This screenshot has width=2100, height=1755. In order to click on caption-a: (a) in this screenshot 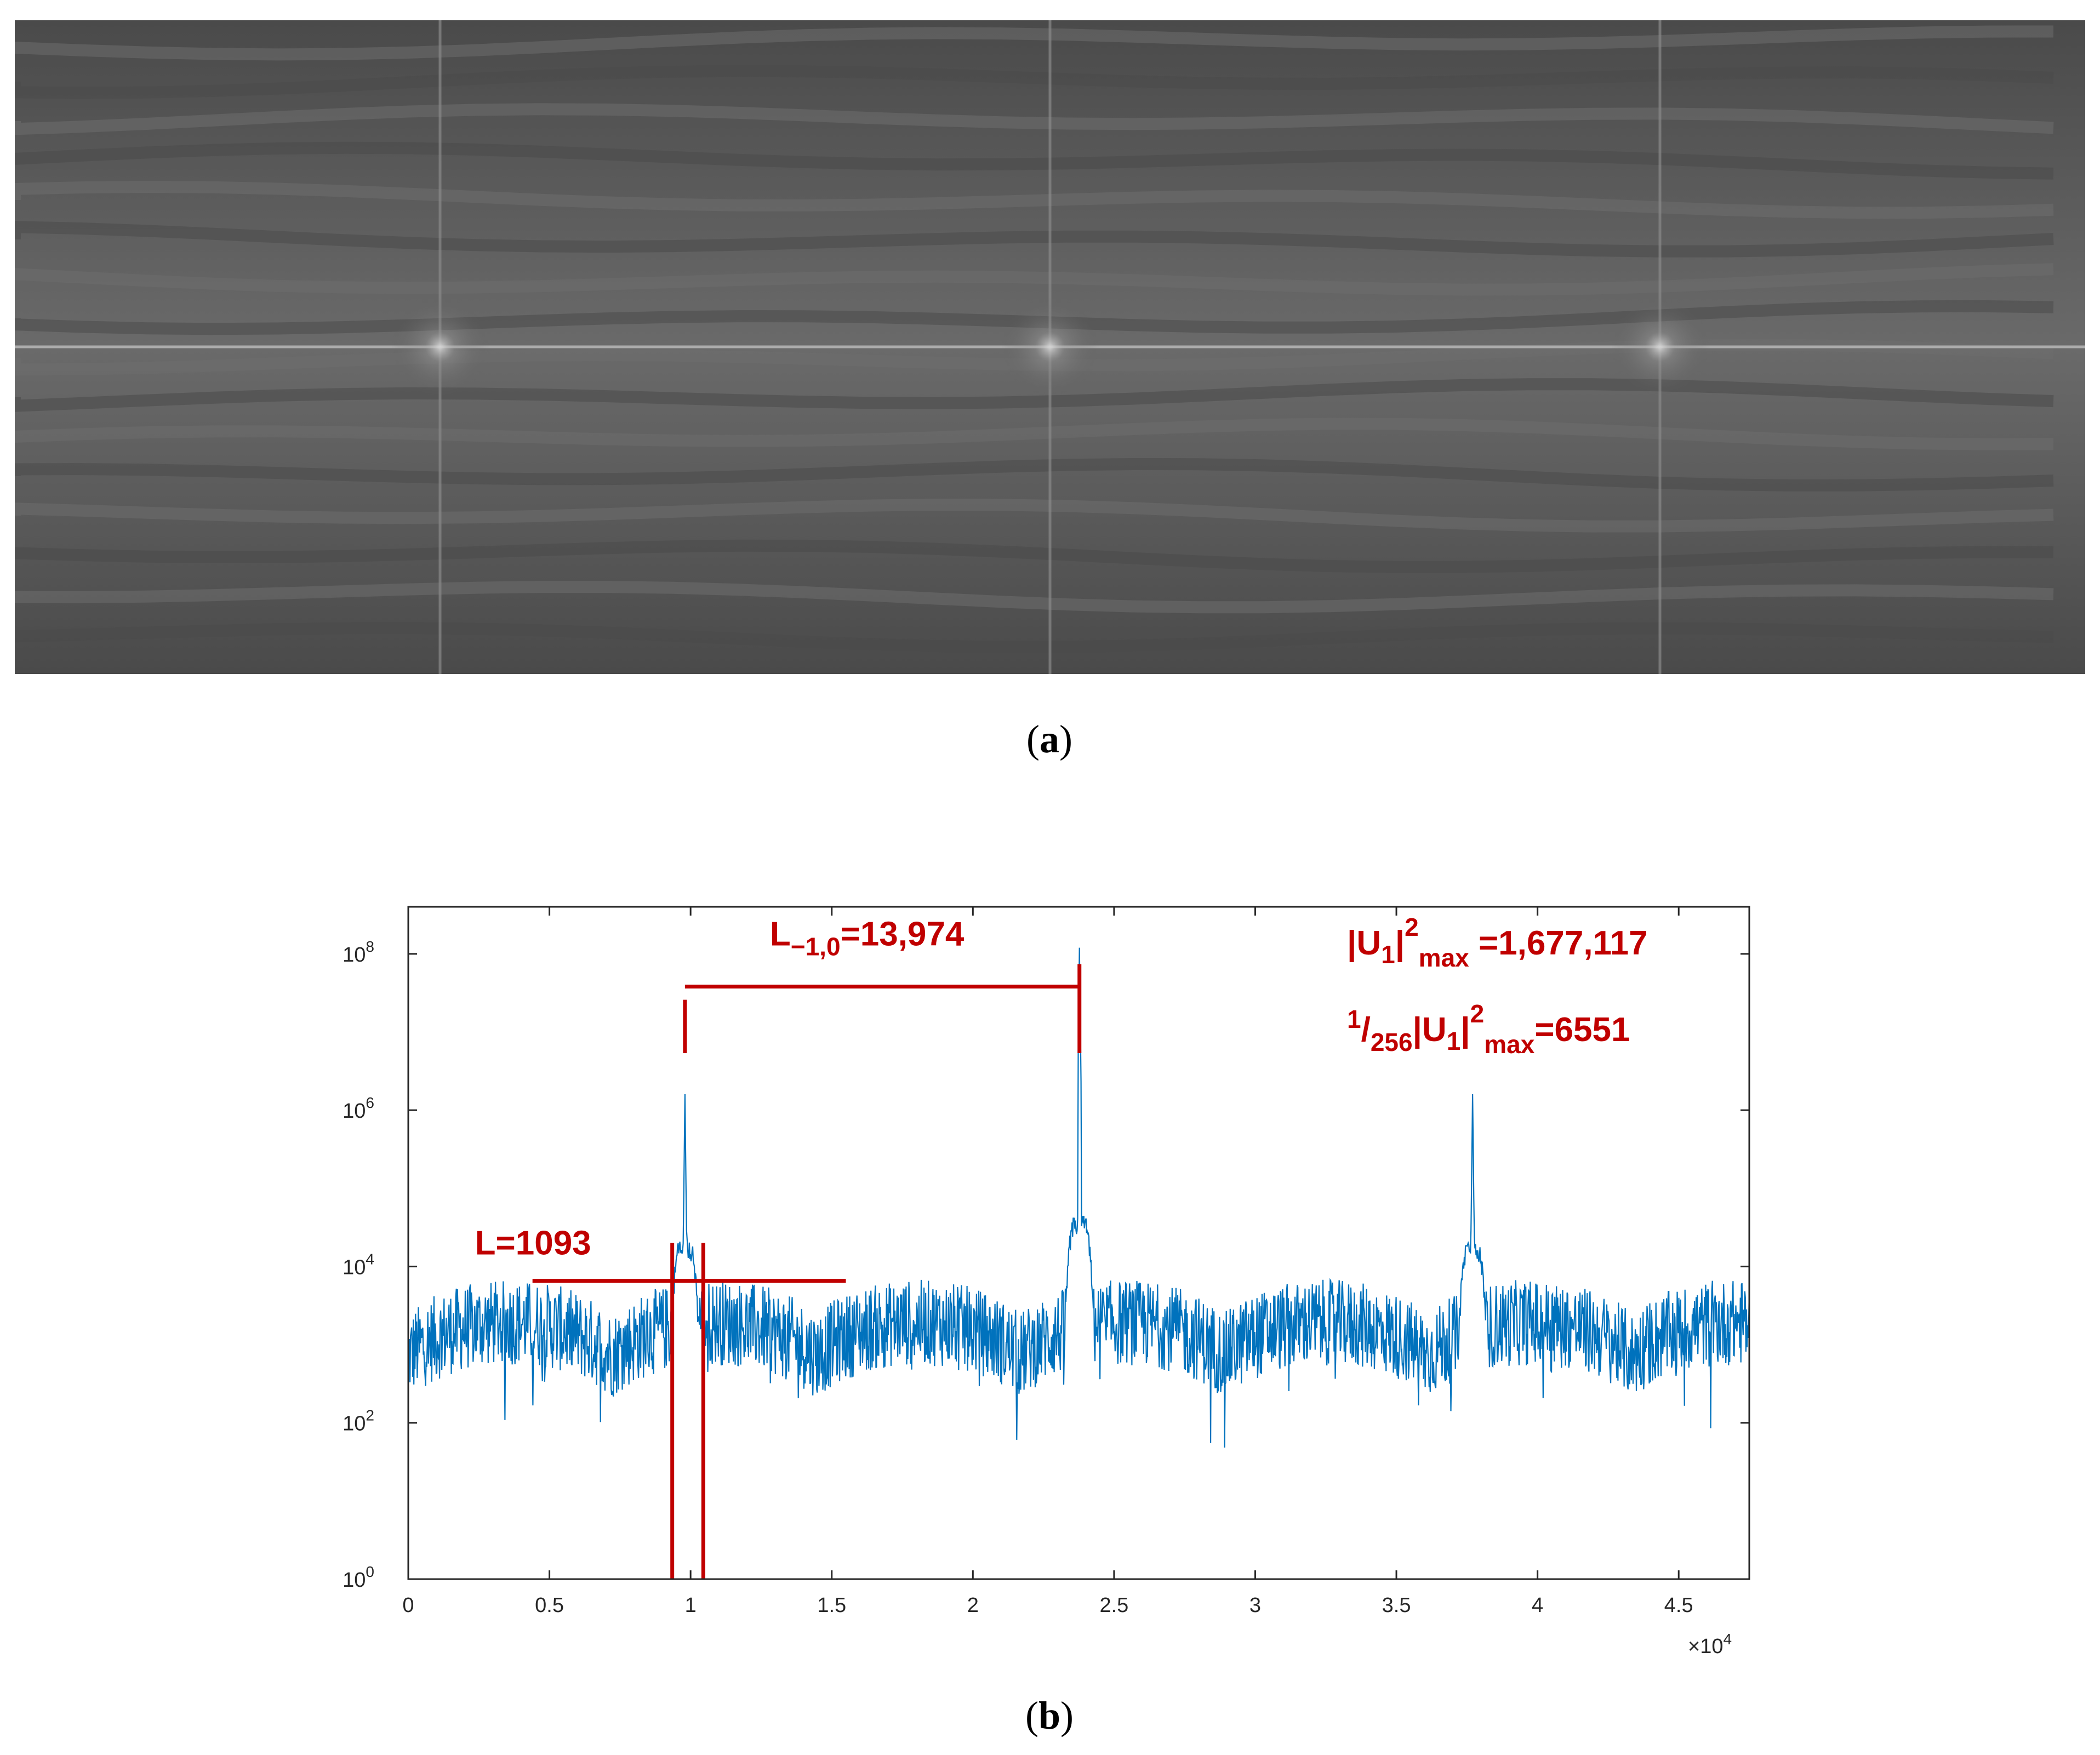, I will do `click(1049, 739)`.